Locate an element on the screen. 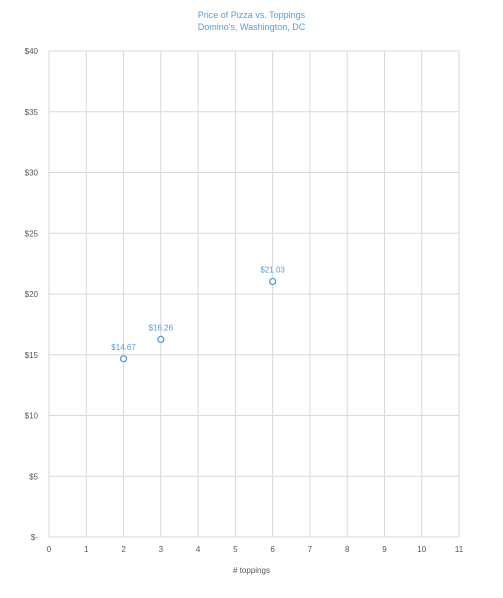 The height and width of the screenshot is (598, 503). x-tick-label: 7 is located at coordinates (310, 549).